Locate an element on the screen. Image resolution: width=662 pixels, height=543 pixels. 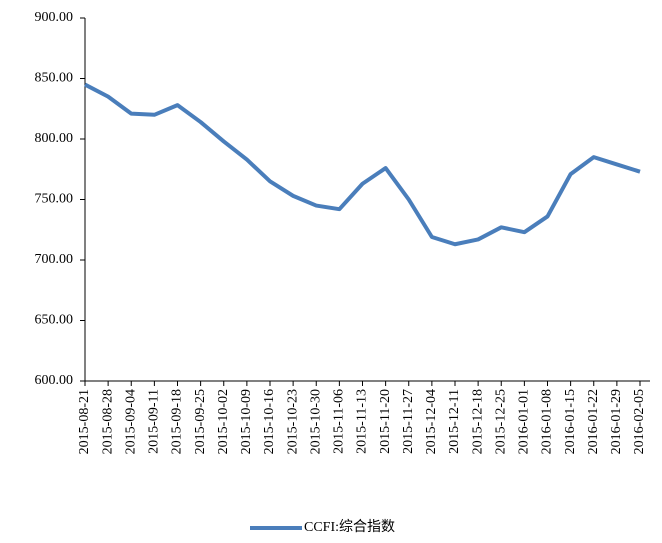
x-tick-label: 2015-08-28 is located at coordinates (107, 421).